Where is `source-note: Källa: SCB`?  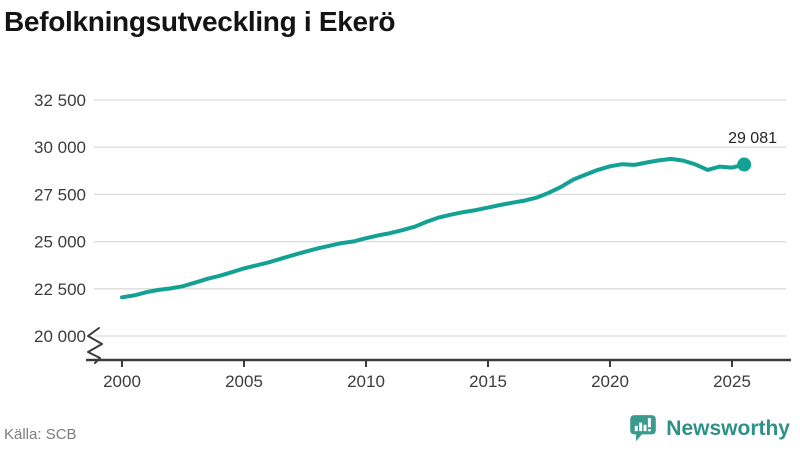 source-note: Källa: SCB is located at coordinates (40, 434).